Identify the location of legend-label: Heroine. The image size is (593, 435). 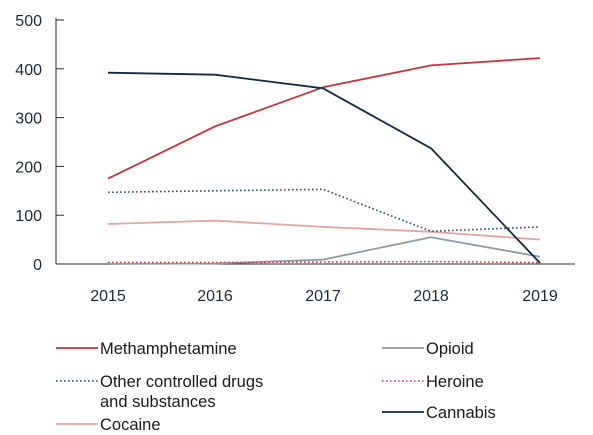
(455, 382).